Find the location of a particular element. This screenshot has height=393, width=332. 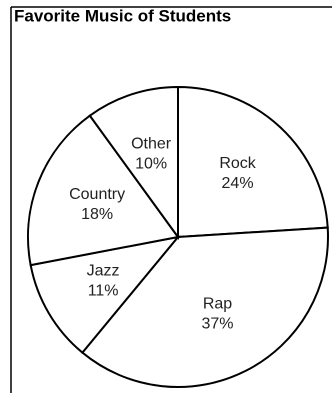

slice-value-label: 10% is located at coordinates (151, 163).